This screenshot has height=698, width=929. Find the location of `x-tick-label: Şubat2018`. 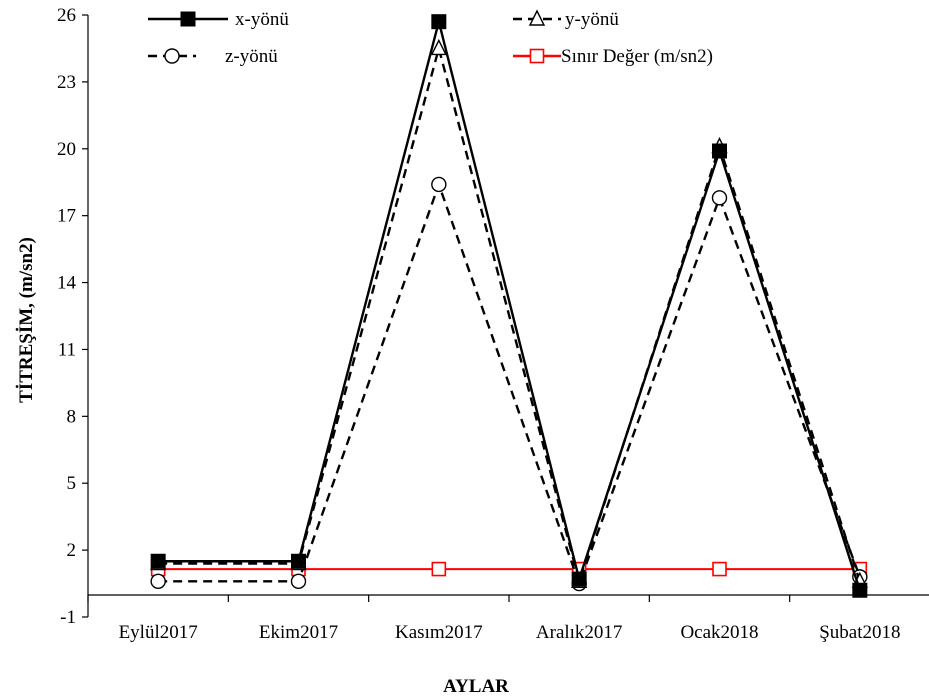

x-tick-label: Şubat2018 is located at coordinates (859, 632).